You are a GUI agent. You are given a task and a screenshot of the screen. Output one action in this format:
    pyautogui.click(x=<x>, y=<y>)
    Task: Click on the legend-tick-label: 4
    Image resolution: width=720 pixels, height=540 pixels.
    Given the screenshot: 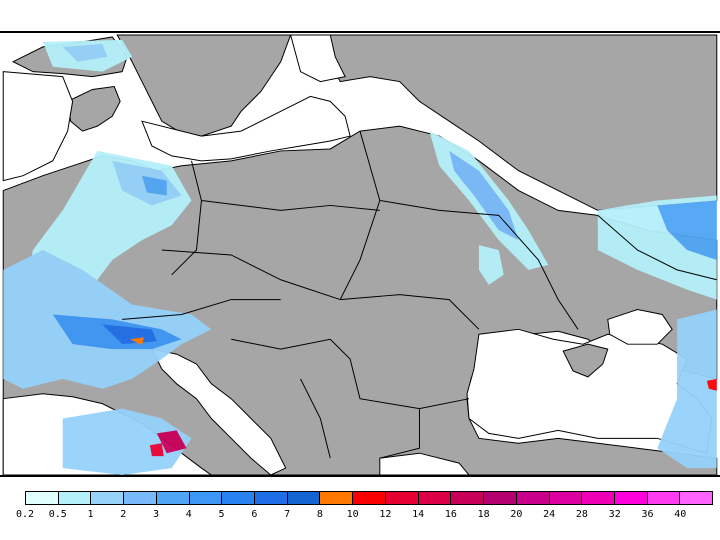 What is the action you would take?
    pyautogui.click(x=188, y=514)
    